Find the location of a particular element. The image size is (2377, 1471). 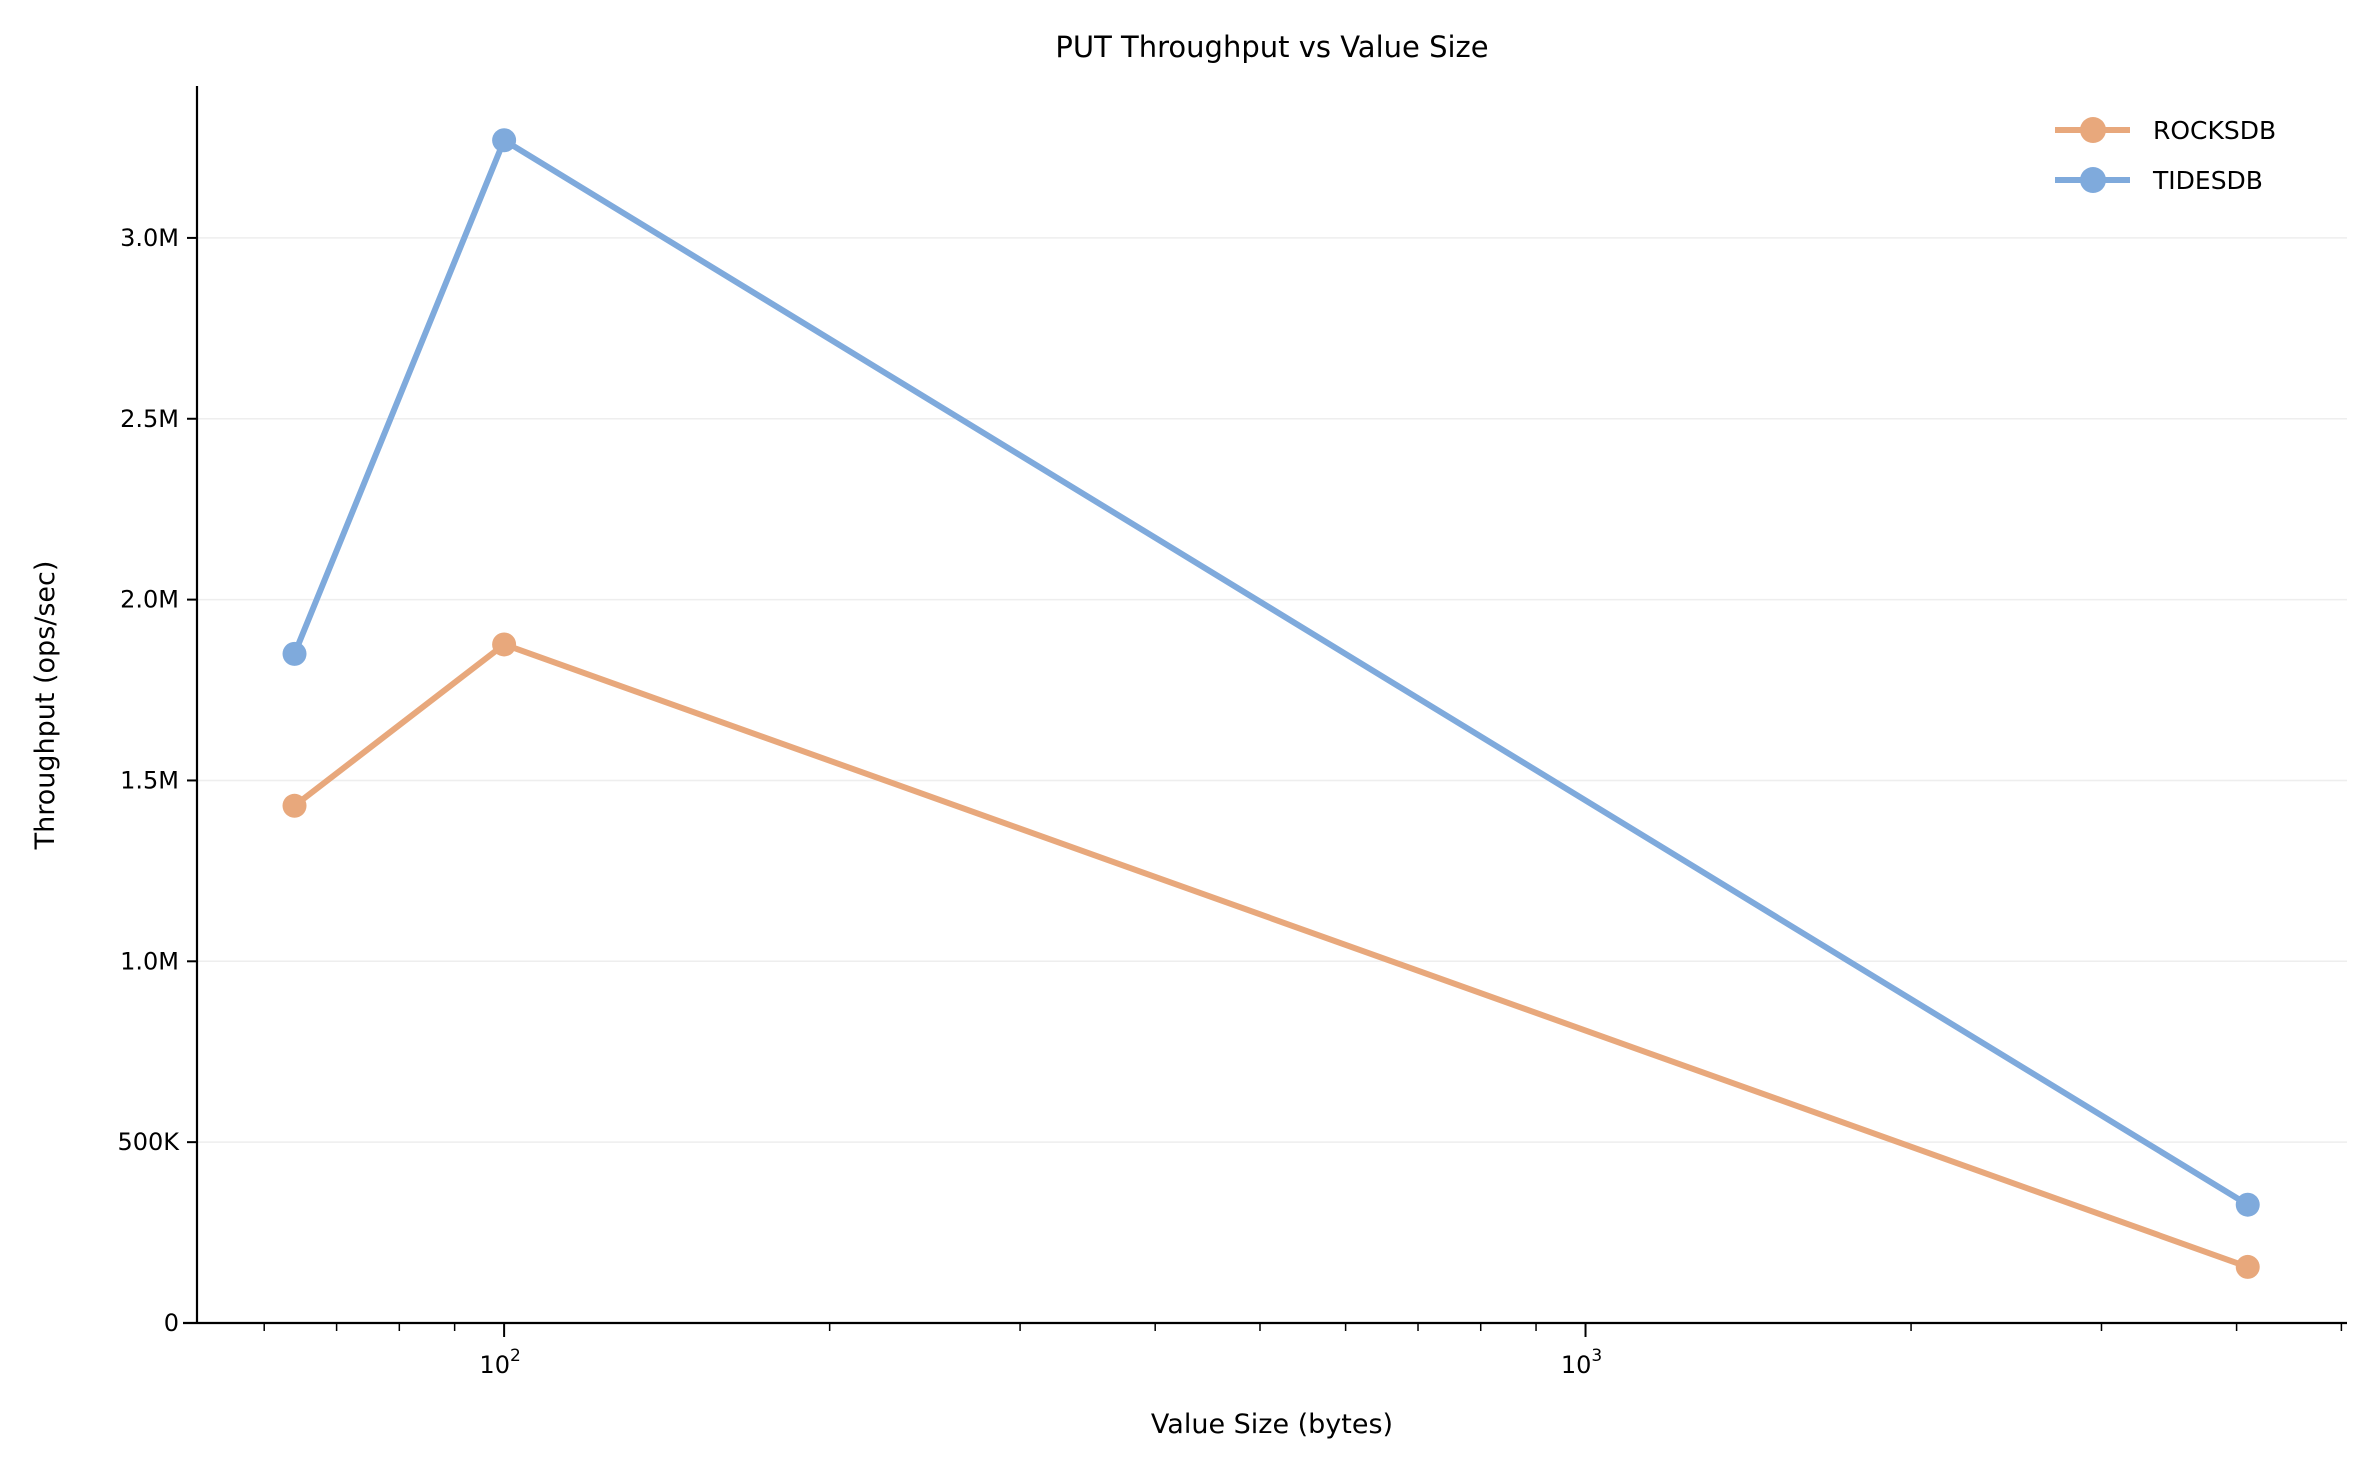

legend-label-rocksdb: ROCKSDB is located at coordinates (2214, 130).